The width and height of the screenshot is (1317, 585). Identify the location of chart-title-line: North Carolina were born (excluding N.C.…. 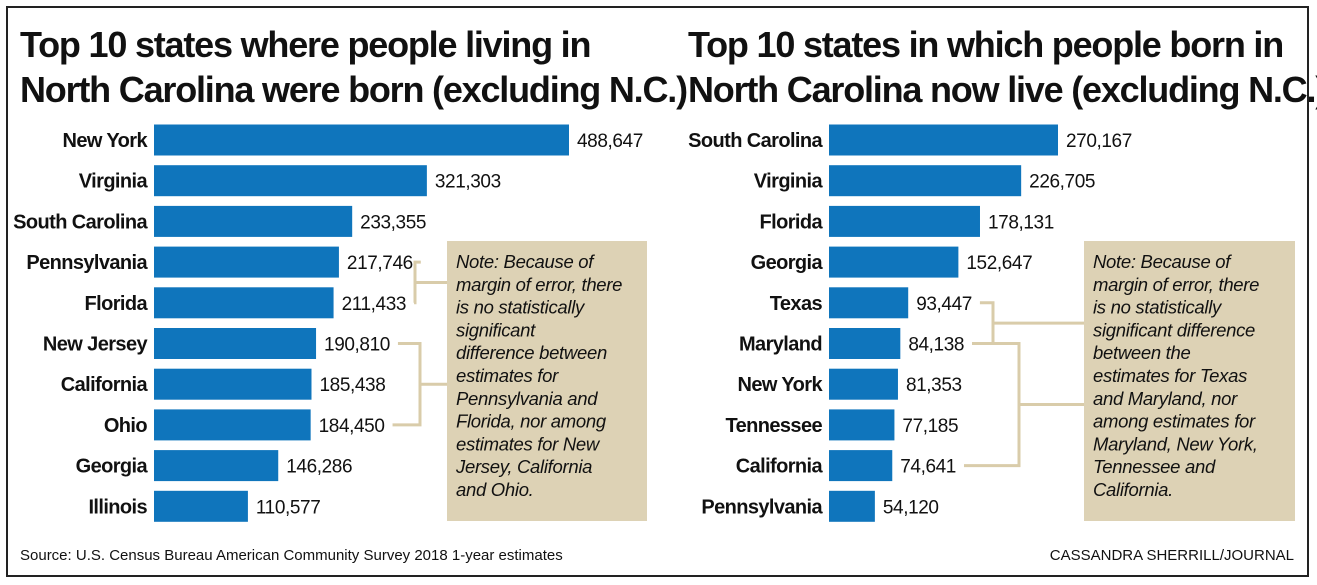
(353, 89).